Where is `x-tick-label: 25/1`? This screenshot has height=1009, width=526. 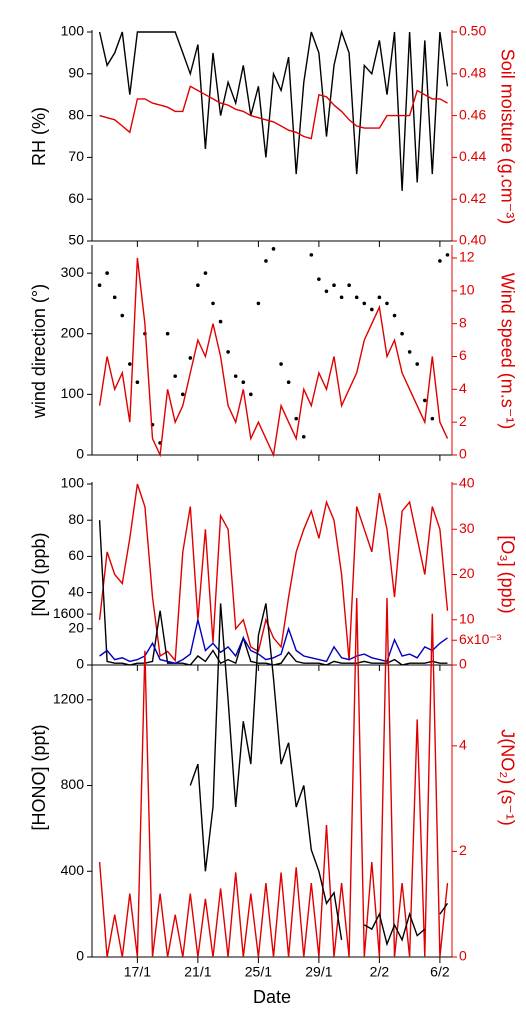
x-tick-label: 25/1 is located at coordinates (258, 972).